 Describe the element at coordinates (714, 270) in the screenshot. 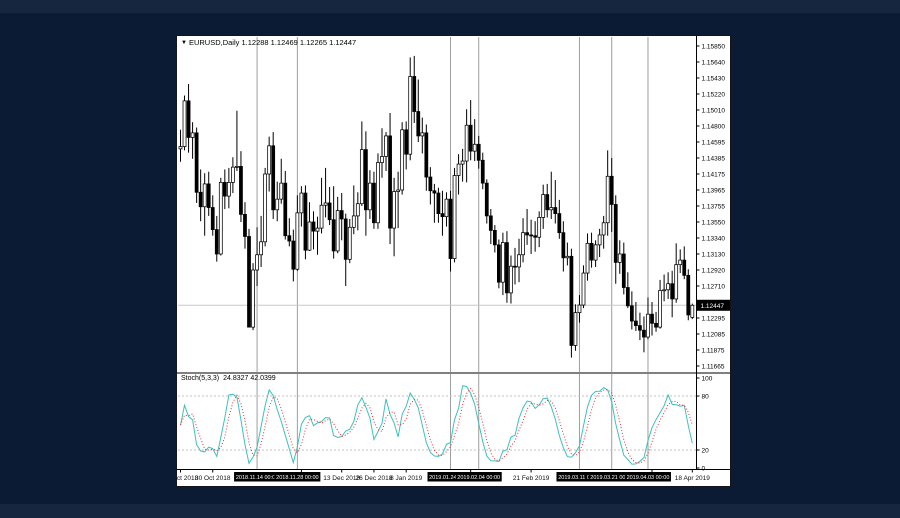

I see `price-tick-label: 1.12920` at that location.